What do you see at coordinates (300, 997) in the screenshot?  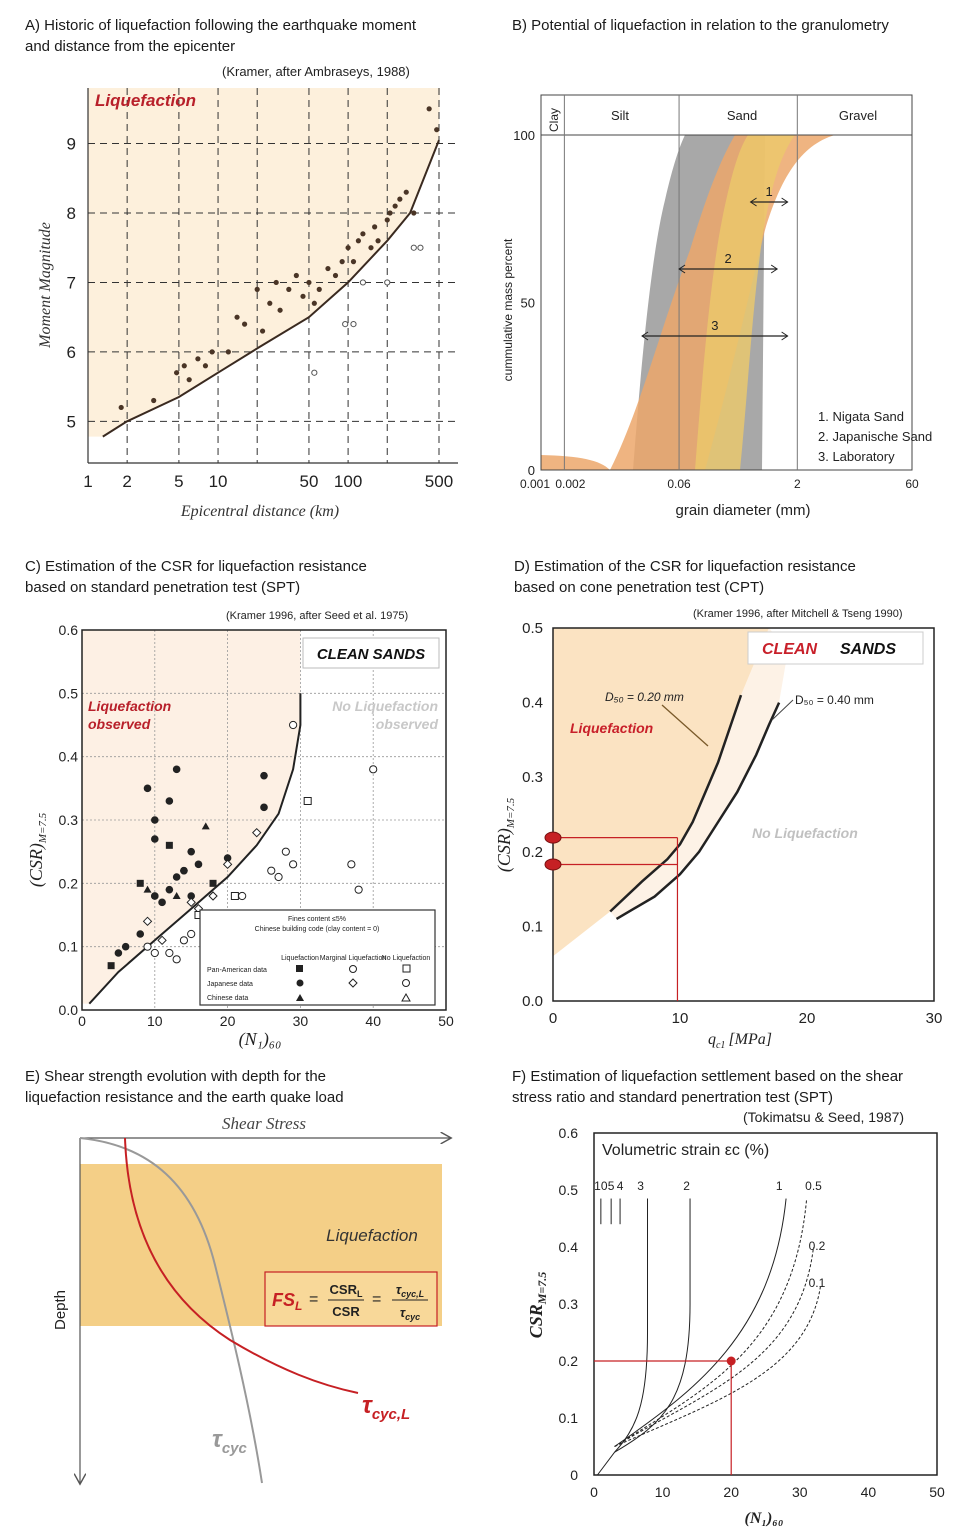 I see `legend-symbol-chi-liq` at bounding box center [300, 997].